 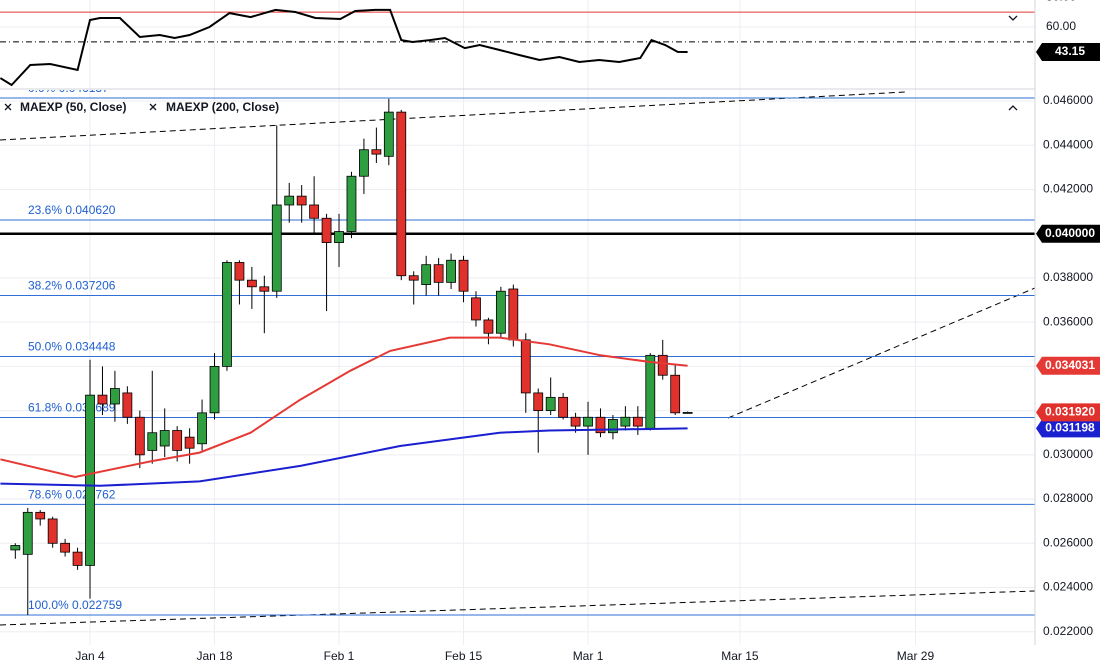 What do you see at coordinates (1068, 542) in the screenshot?
I see `y-tick-label: 0.026000` at bounding box center [1068, 542].